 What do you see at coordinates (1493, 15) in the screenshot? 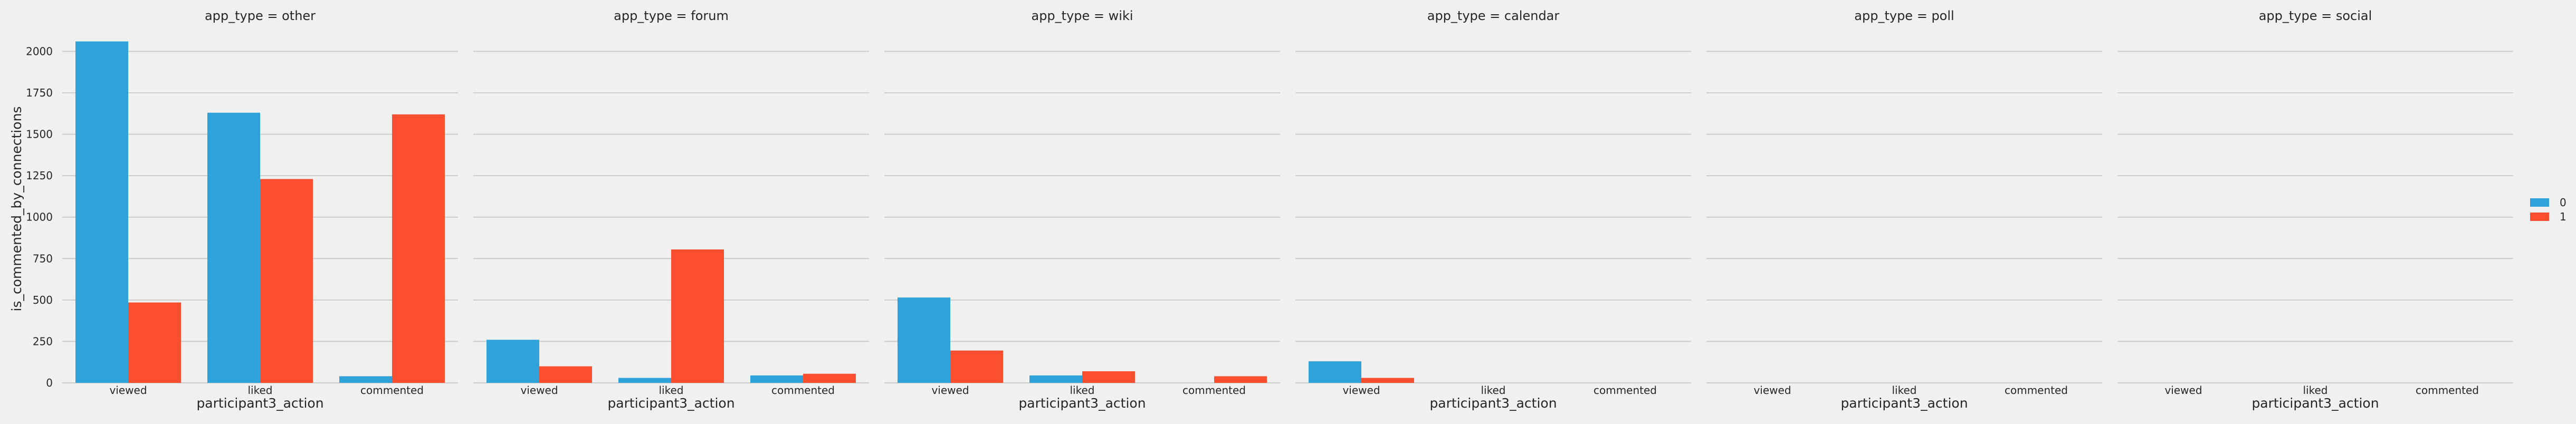
I see `panel-title: app_type = calendar` at bounding box center [1493, 15].